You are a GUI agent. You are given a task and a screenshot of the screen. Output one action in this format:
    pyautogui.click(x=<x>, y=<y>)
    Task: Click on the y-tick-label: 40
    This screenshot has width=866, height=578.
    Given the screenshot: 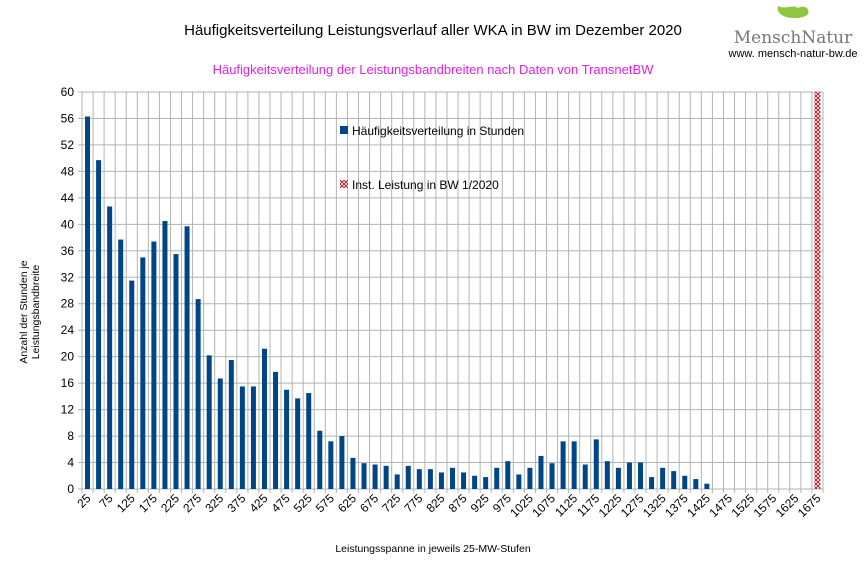 What is the action you would take?
    pyautogui.click(x=68, y=224)
    